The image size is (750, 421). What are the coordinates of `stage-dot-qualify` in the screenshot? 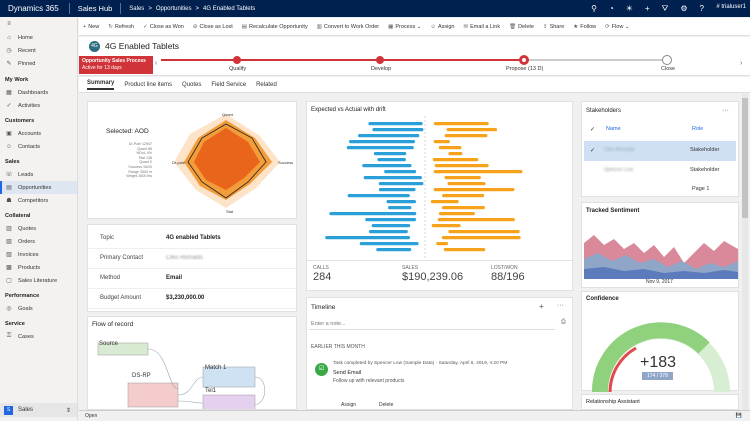 It's located at (237, 60).